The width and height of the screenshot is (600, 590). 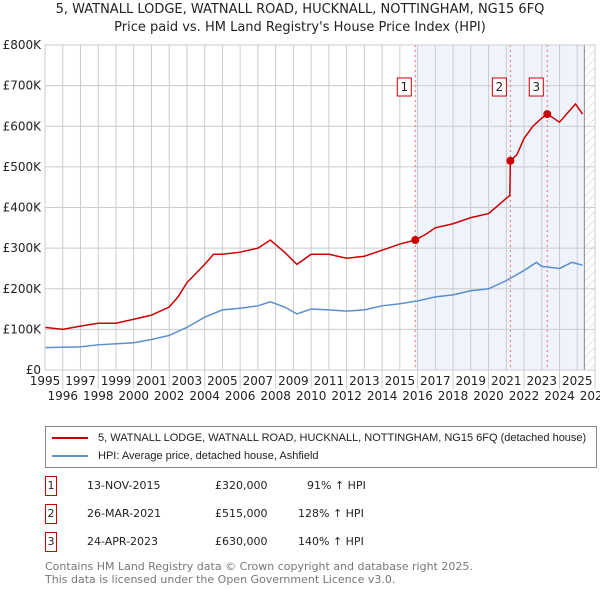 What do you see at coordinates (258, 381) in the screenshot?
I see `x-tick-label: 2007` at bounding box center [258, 381].